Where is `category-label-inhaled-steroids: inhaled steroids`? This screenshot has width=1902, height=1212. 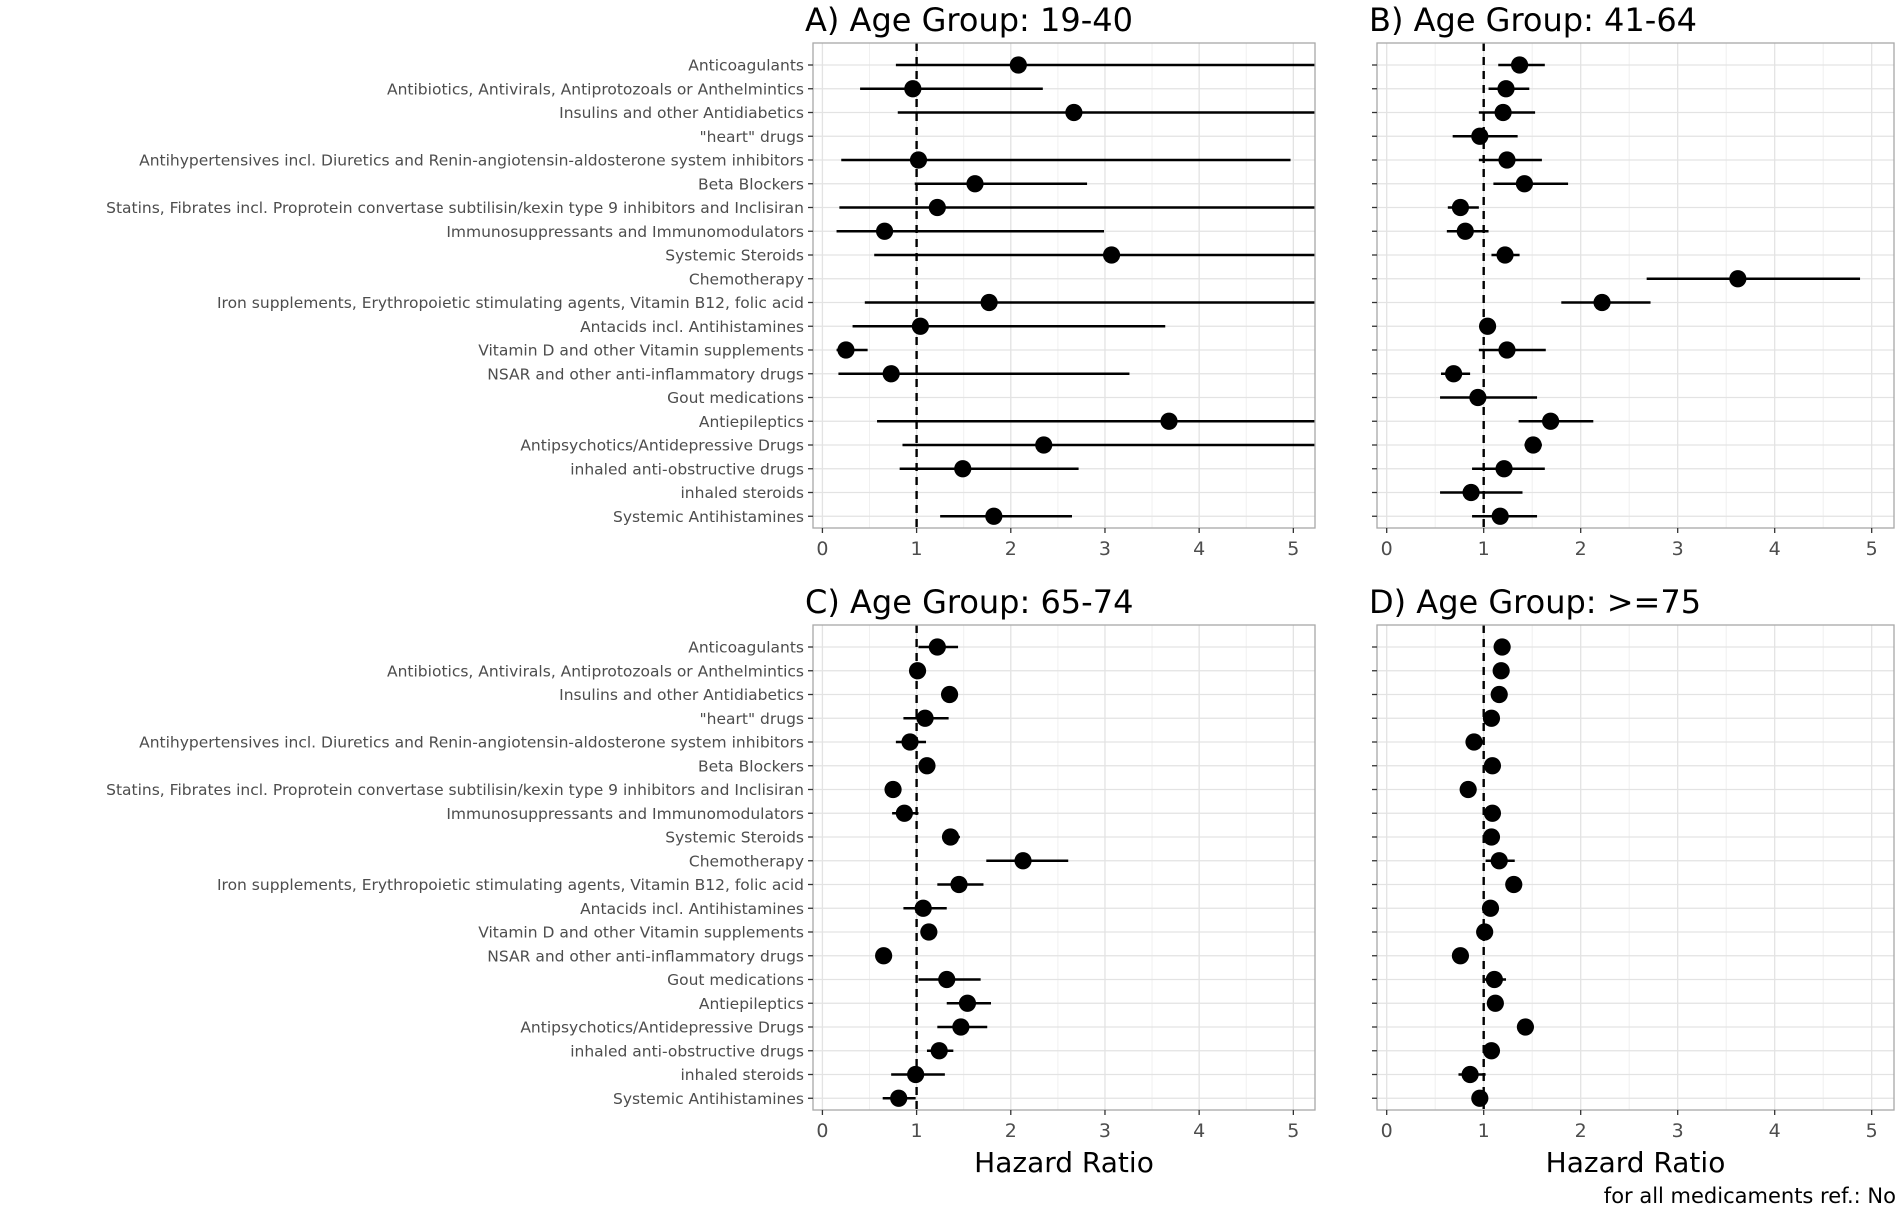 category-label-inhaled-steroids: inhaled steroids is located at coordinates (743, 493).